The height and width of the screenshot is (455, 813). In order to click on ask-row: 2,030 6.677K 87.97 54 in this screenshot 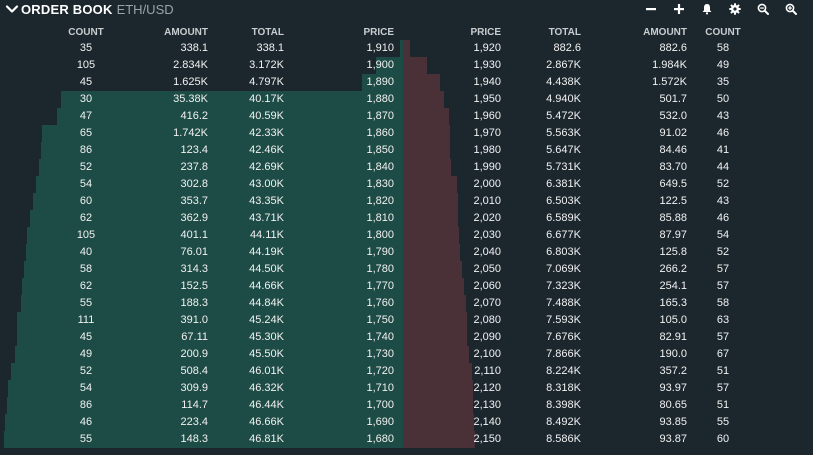, I will do `click(608, 235)`.